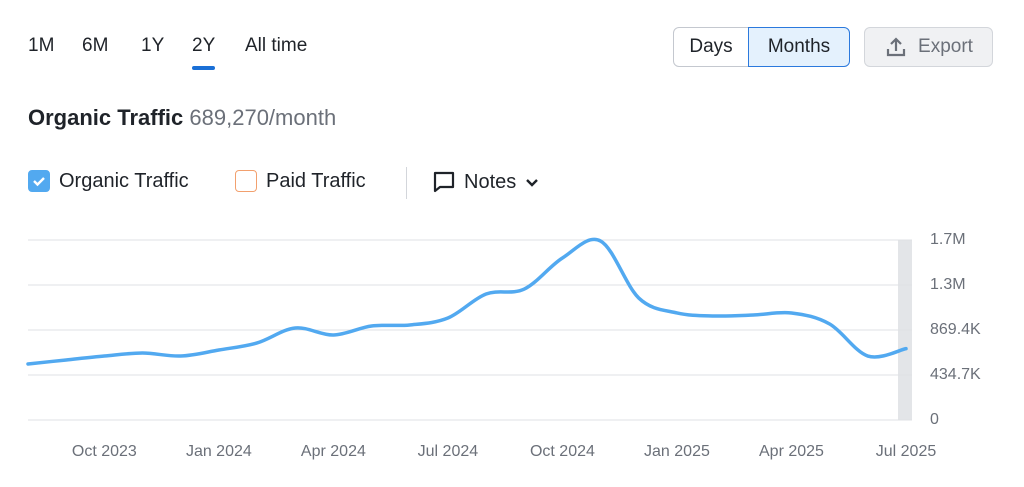 The height and width of the screenshot is (487, 1024). What do you see at coordinates (711, 47) in the screenshot?
I see `granularity-button: Days` at bounding box center [711, 47].